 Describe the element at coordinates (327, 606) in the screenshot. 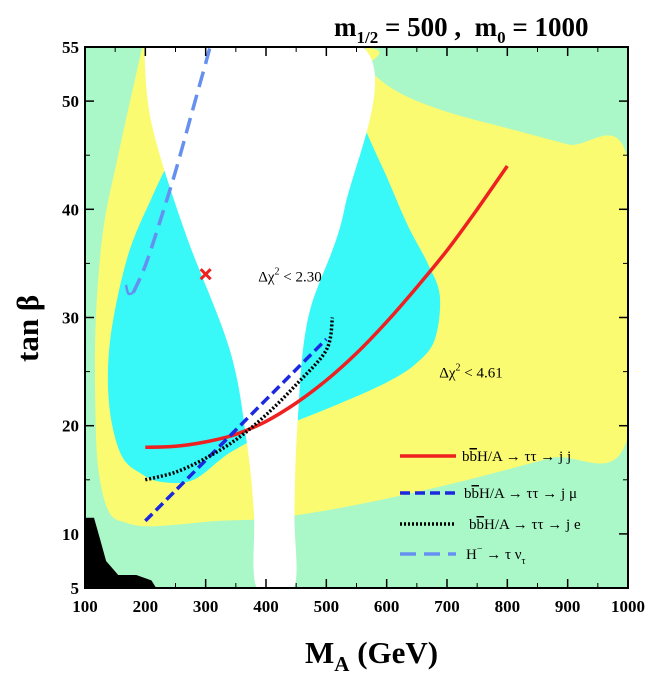

I see `x-tick-label: 500` at that location.